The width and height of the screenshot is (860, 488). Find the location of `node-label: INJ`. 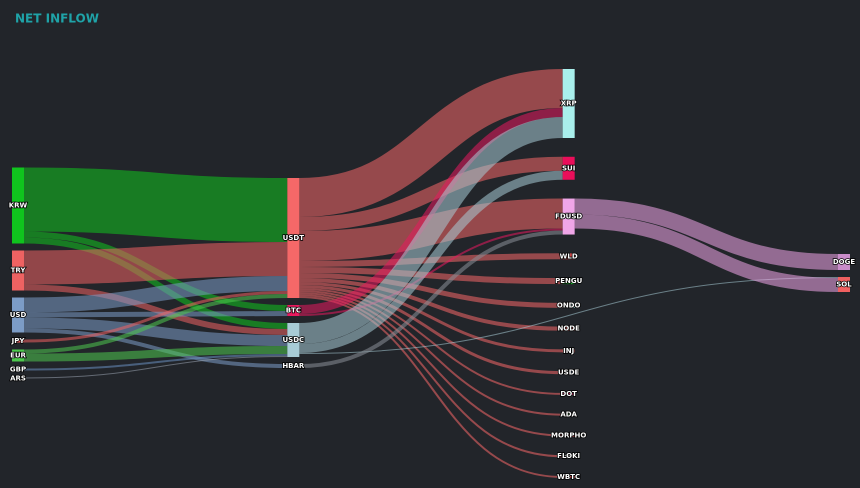

node-label: INJ is located at coordinates (568, 351).